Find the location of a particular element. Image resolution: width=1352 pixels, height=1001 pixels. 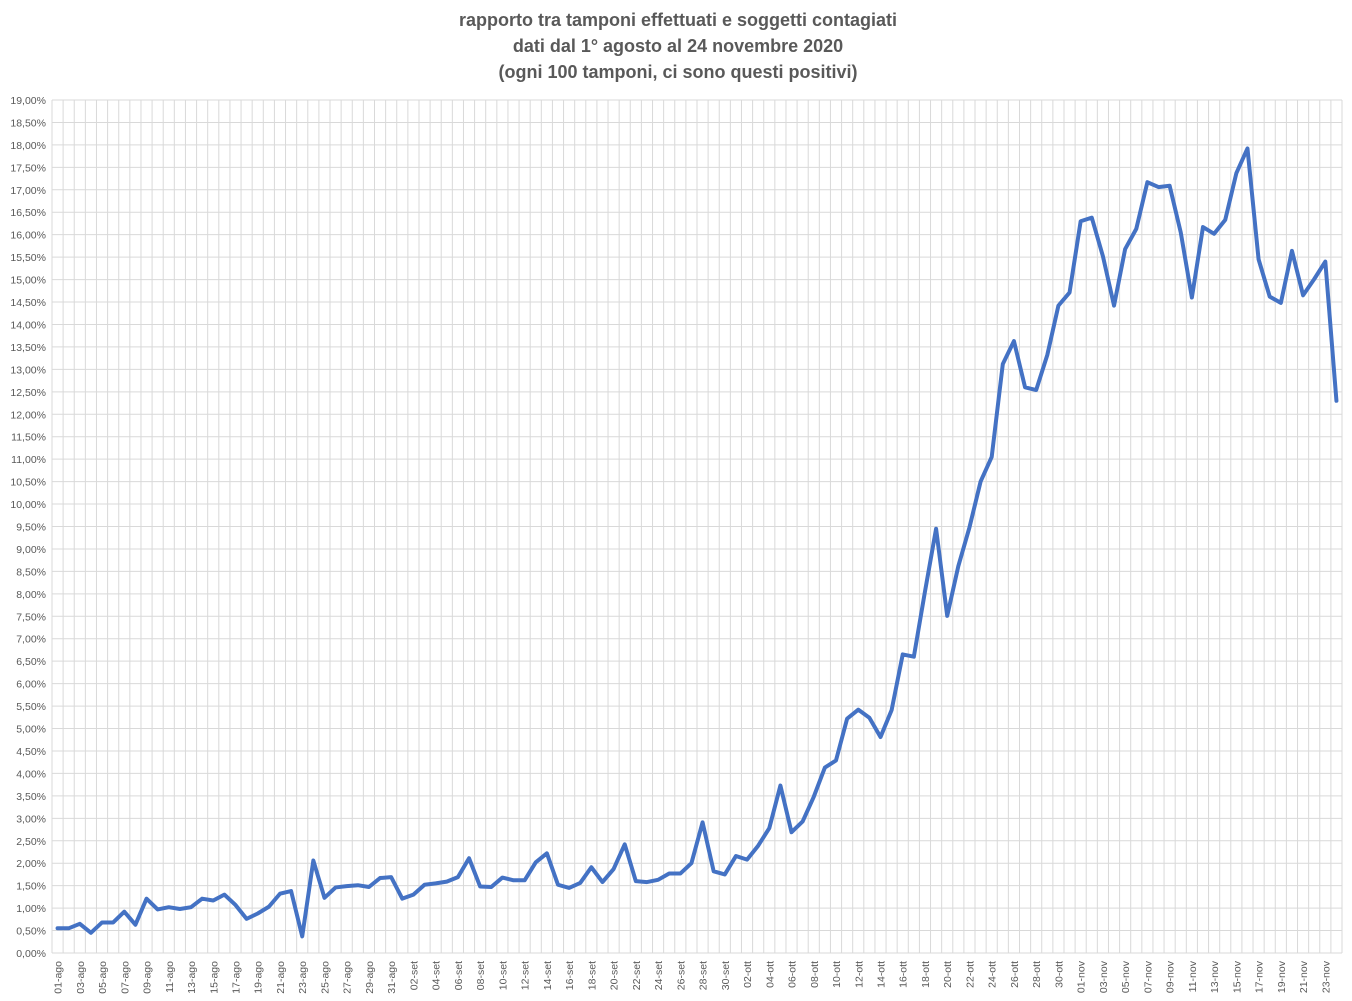

y-tick-label: 10,50% is located at coordinates (28, 483).